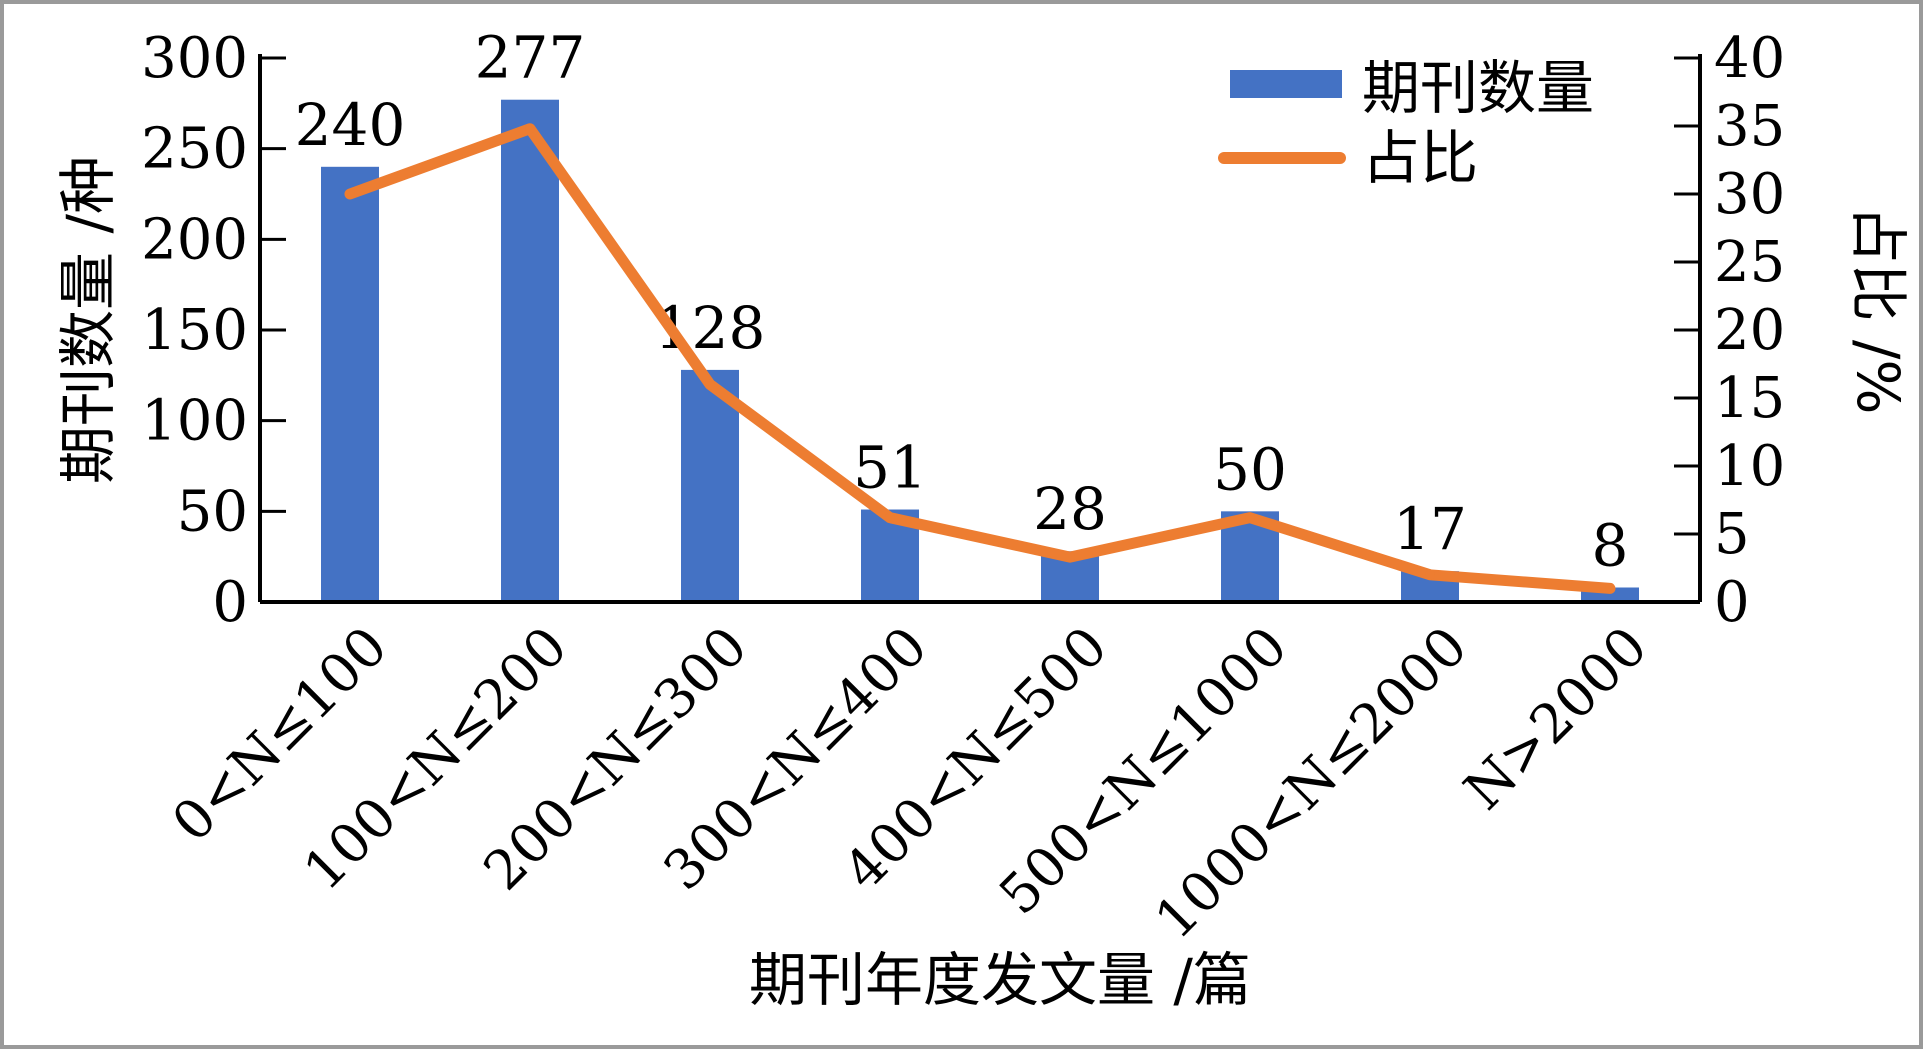  What do you see at coordinates (1000, 980) in the screenshot?
I see `x-axis-title: 期刊年度发文量 /篇` at bounding box center [1000, 980].